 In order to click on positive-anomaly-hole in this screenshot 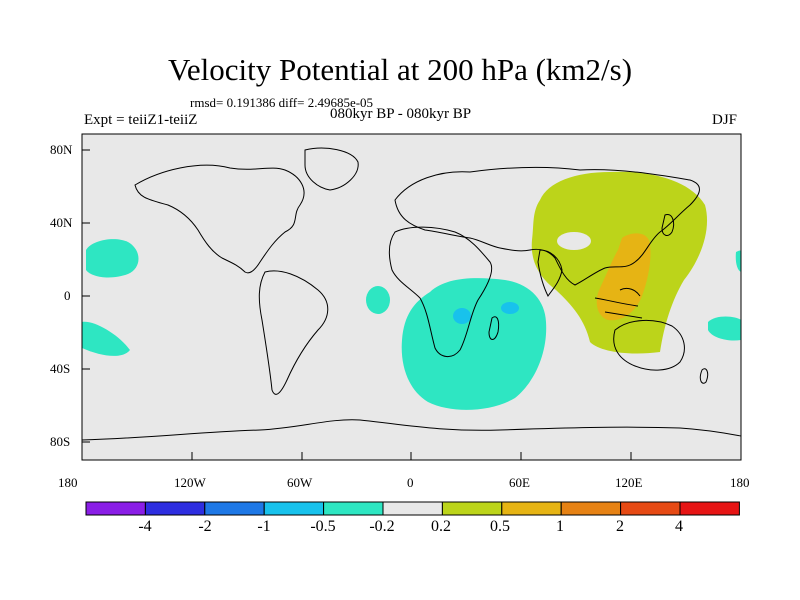, I will do `click(574, 241)`.